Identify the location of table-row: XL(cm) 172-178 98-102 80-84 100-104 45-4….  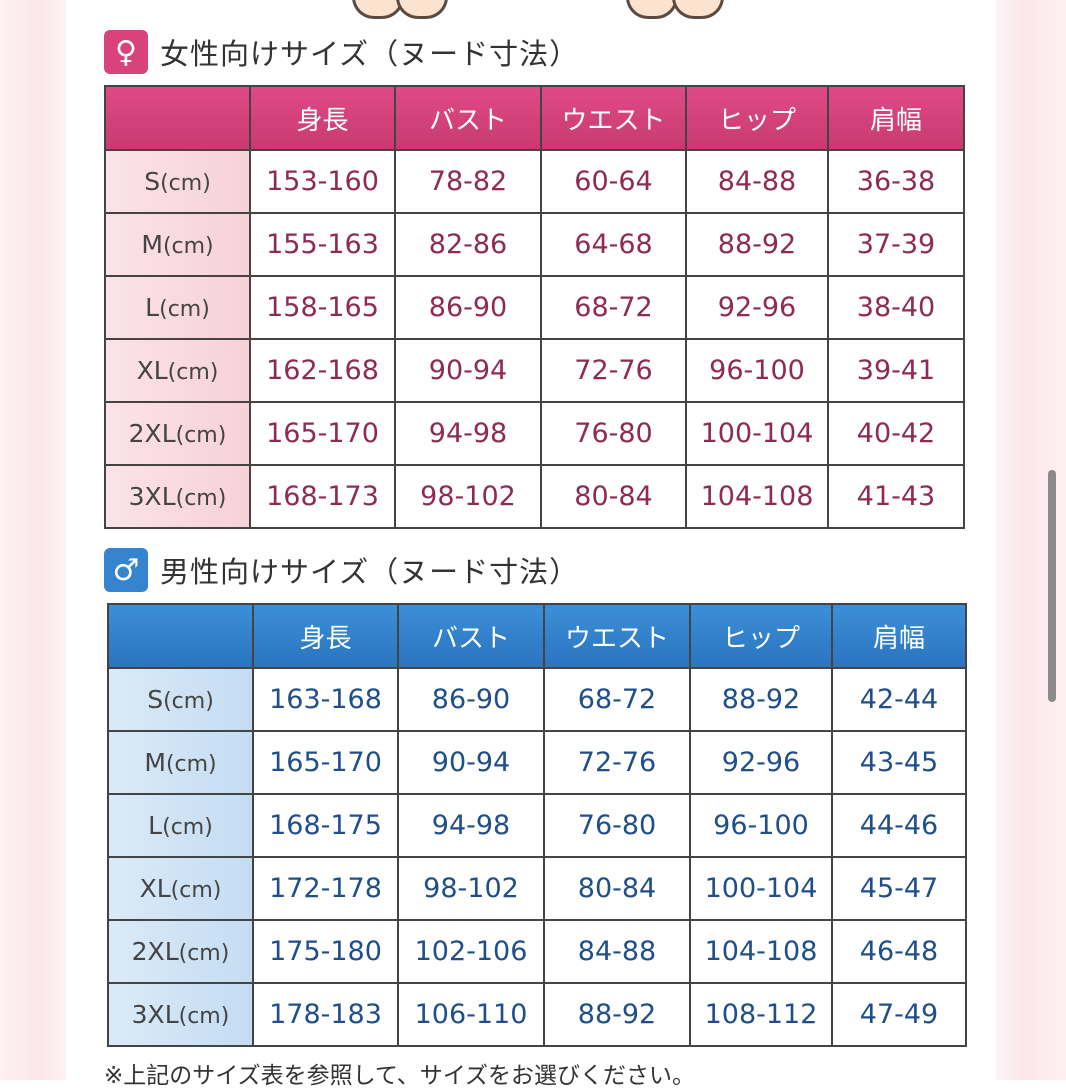
(537, 888).